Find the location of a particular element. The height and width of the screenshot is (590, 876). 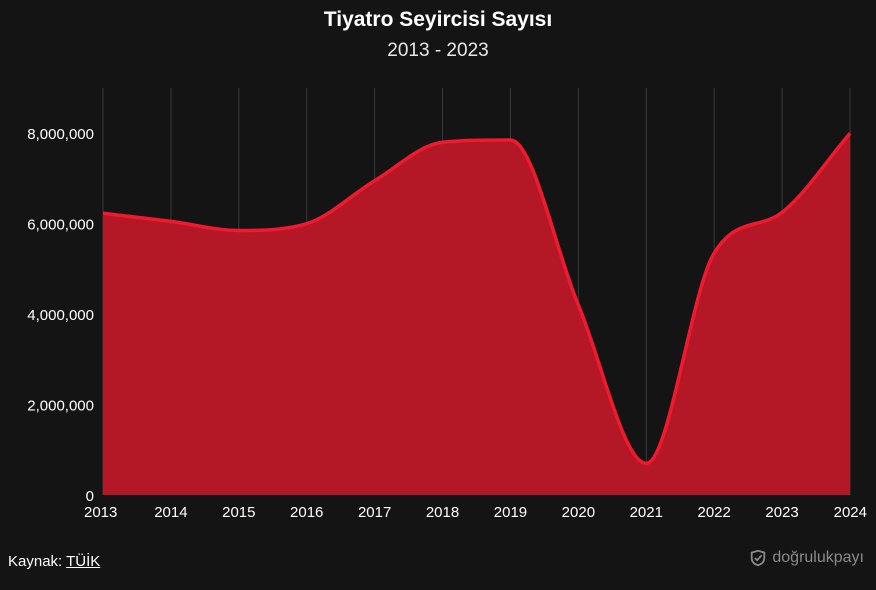

y-axis-ticks: 0 2,000,000 4,000,000 6,000,000 8,000,000 is located at coordinates (60, 315).